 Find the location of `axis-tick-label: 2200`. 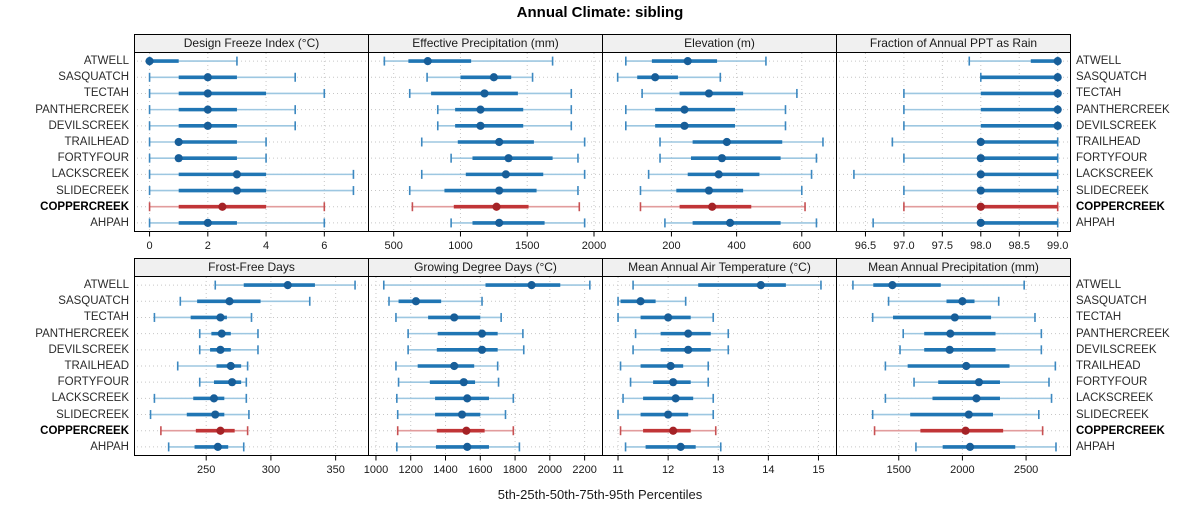

axis-tick-label: 2200 is located at coordinates (584, 470).